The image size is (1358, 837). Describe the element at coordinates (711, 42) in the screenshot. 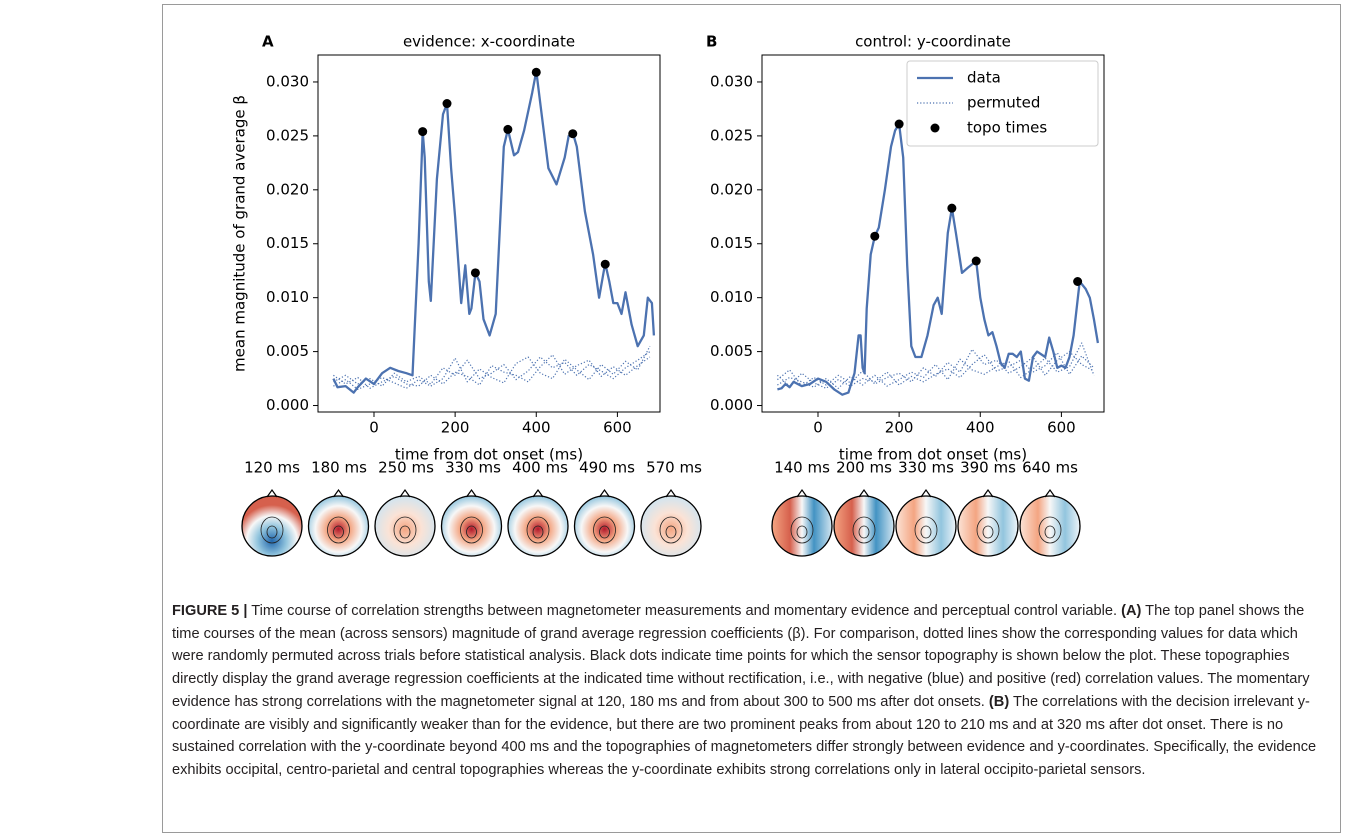

I see `panel-letter: B` at that location.